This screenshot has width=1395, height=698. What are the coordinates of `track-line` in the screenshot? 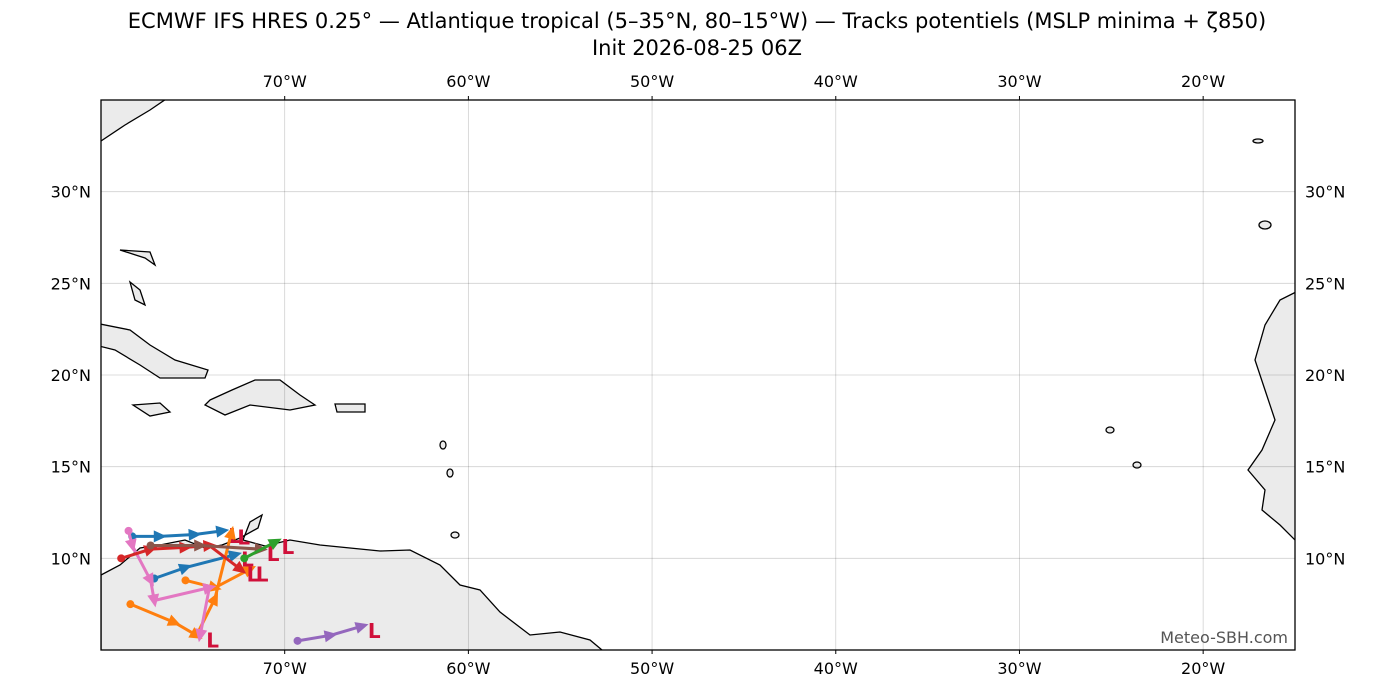 It's located at (177, 533).